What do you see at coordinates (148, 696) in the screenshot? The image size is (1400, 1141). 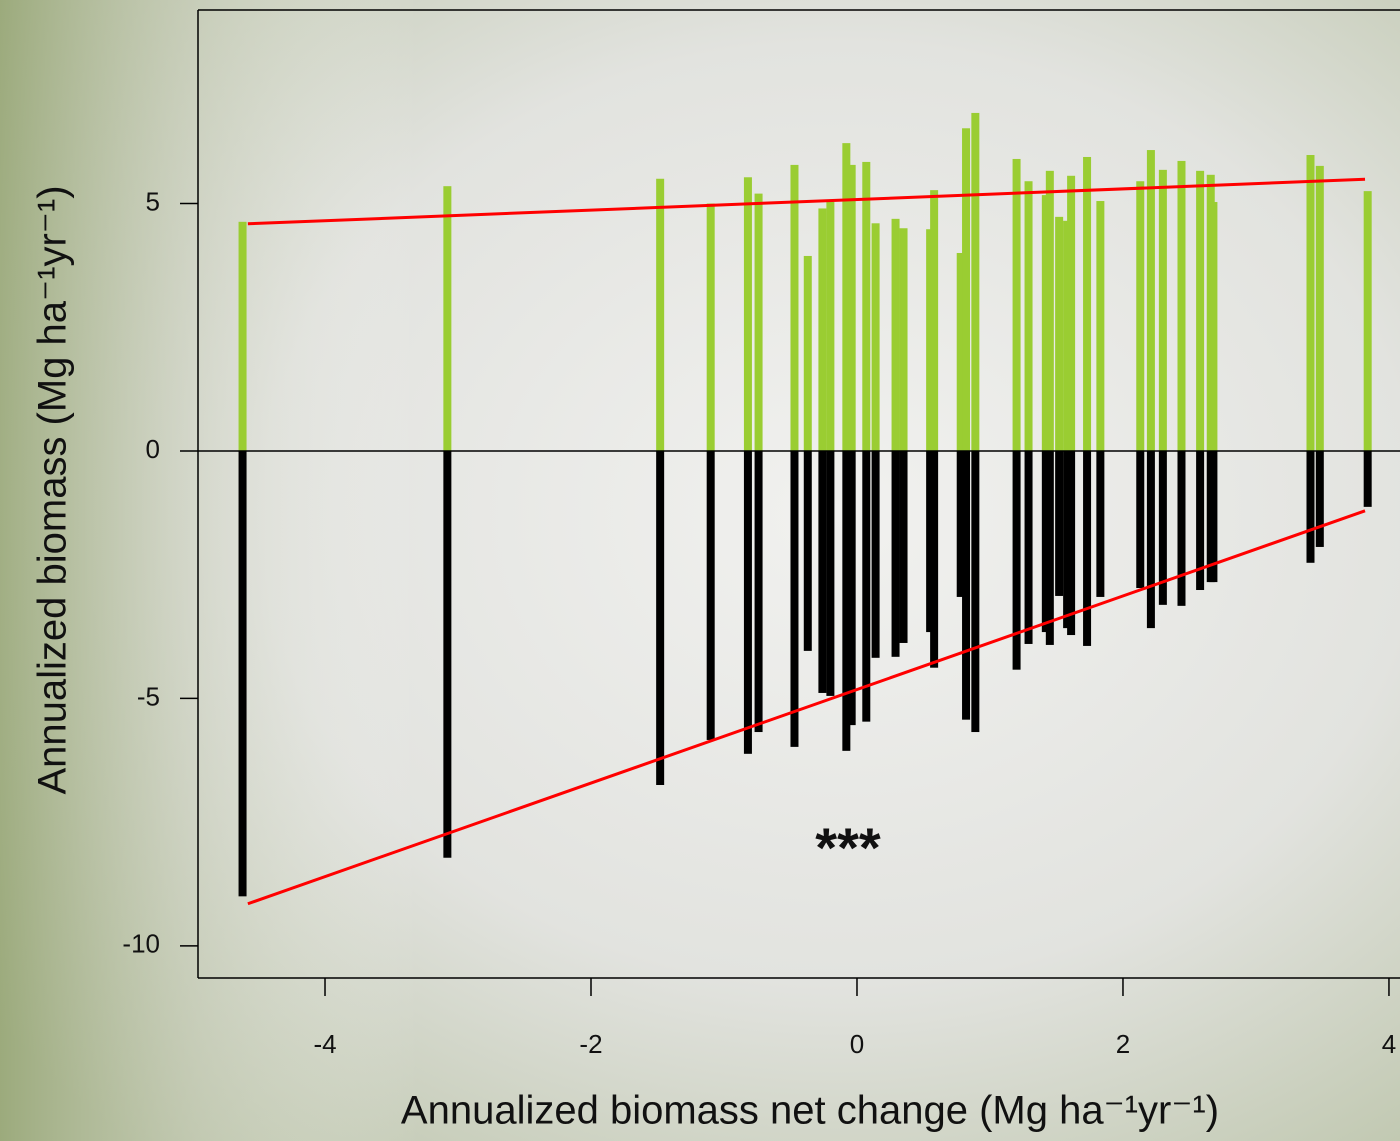 I see `y-tick-label: -5` at bounding box center [148, 696].